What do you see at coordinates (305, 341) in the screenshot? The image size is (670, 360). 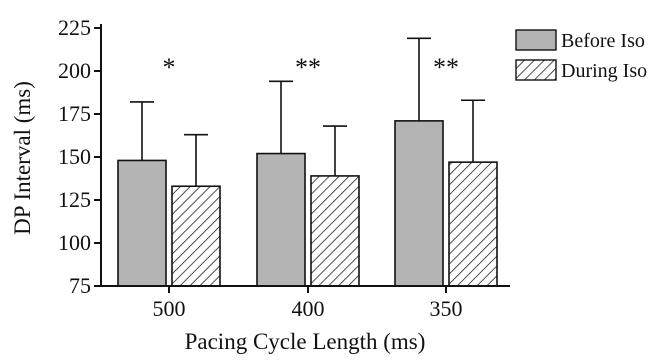 I see `x-axis-title: Pacing Cycle Length (ms)` at bounding box center [305, 341].